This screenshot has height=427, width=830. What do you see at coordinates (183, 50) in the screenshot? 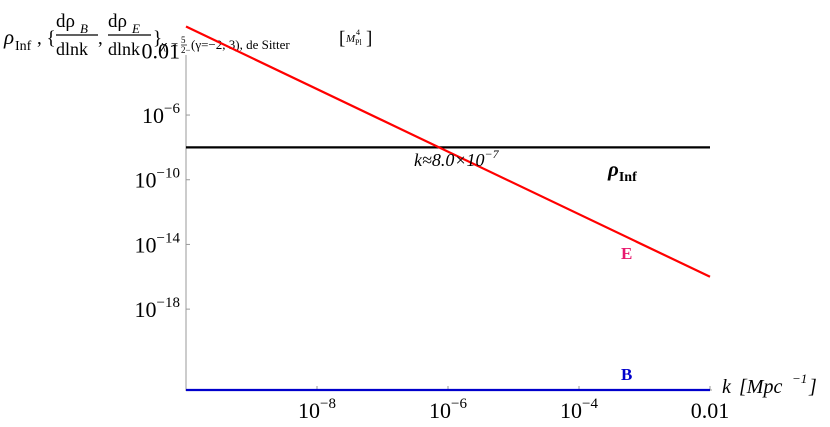
I see `ylabel-chi-den: 2` at bounding box center [183, 50].